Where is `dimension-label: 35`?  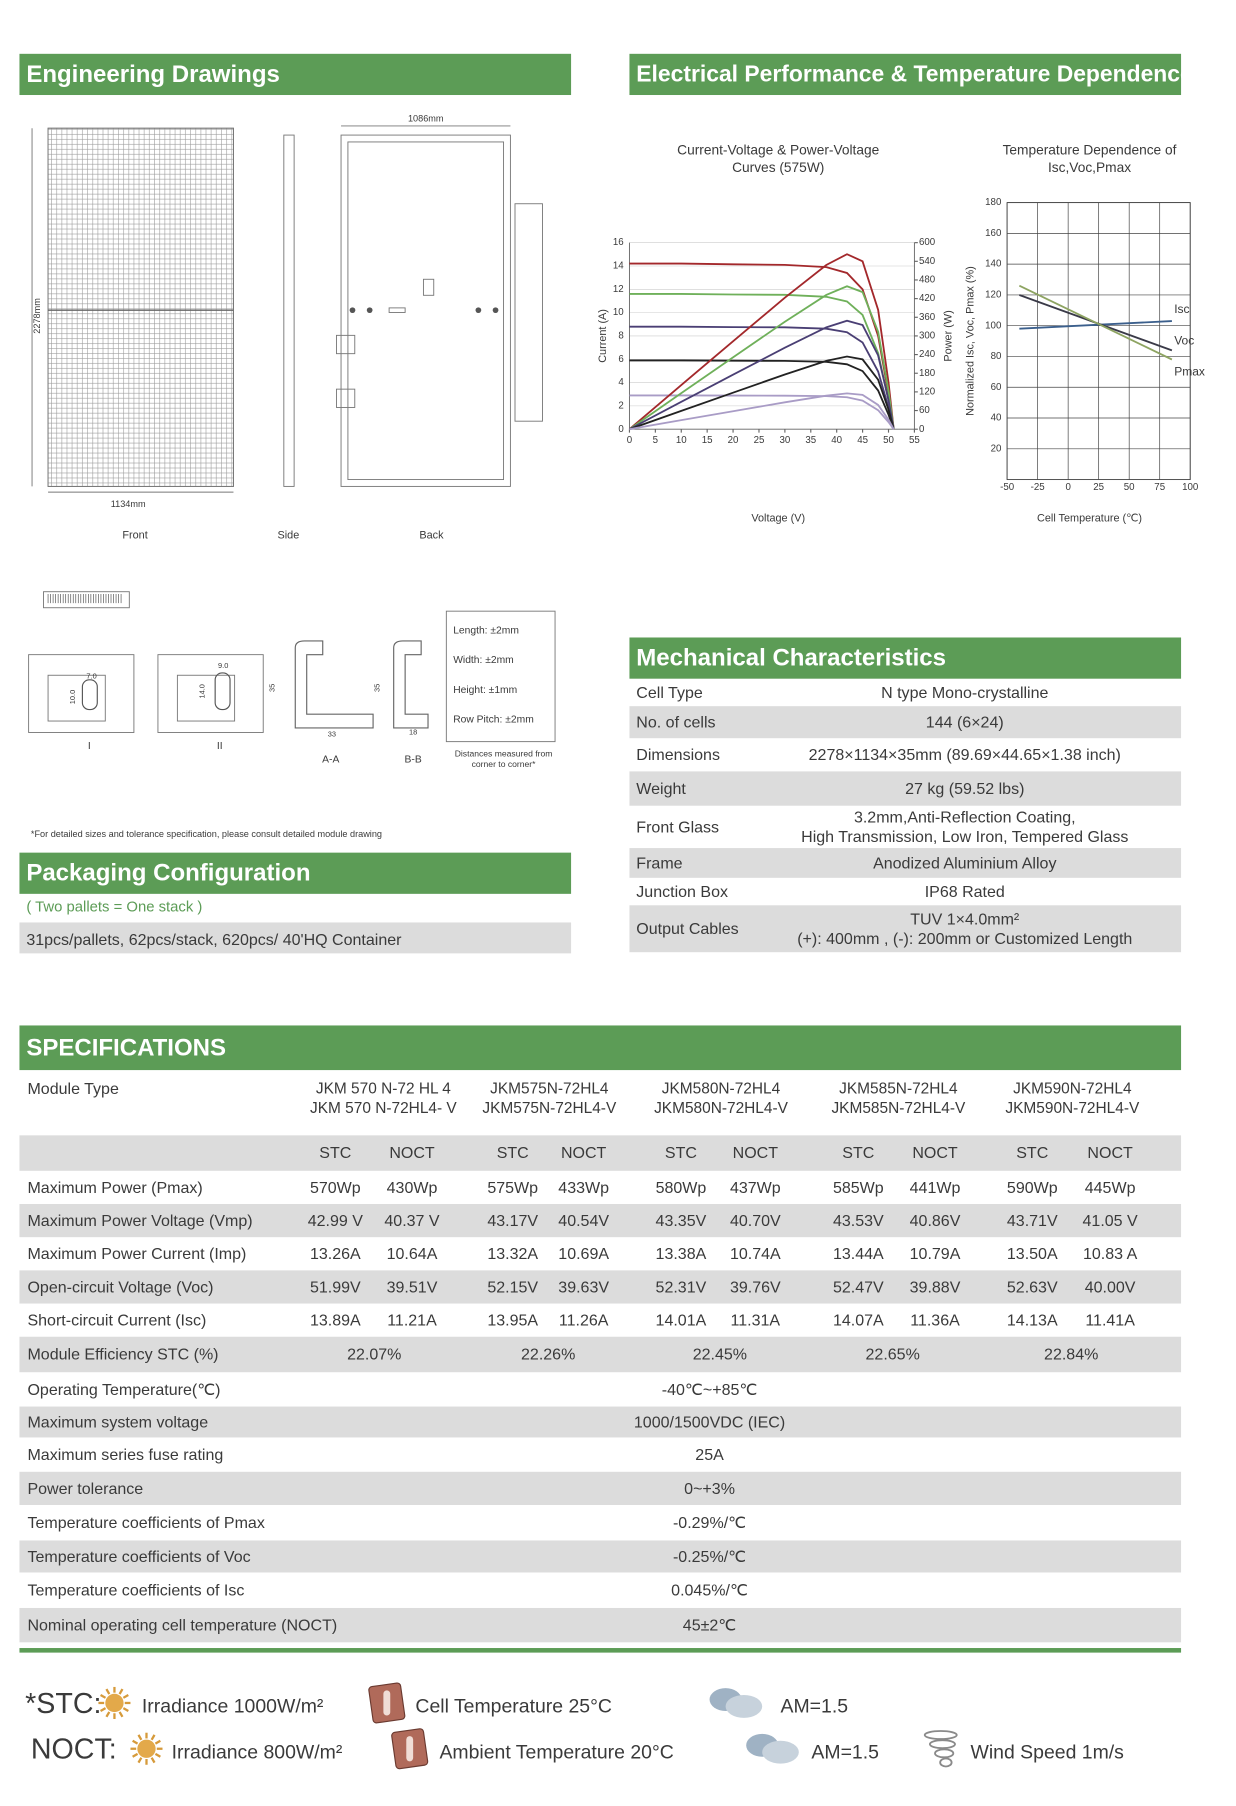 dimension-label: 35 is located at coordinates (271, 688).